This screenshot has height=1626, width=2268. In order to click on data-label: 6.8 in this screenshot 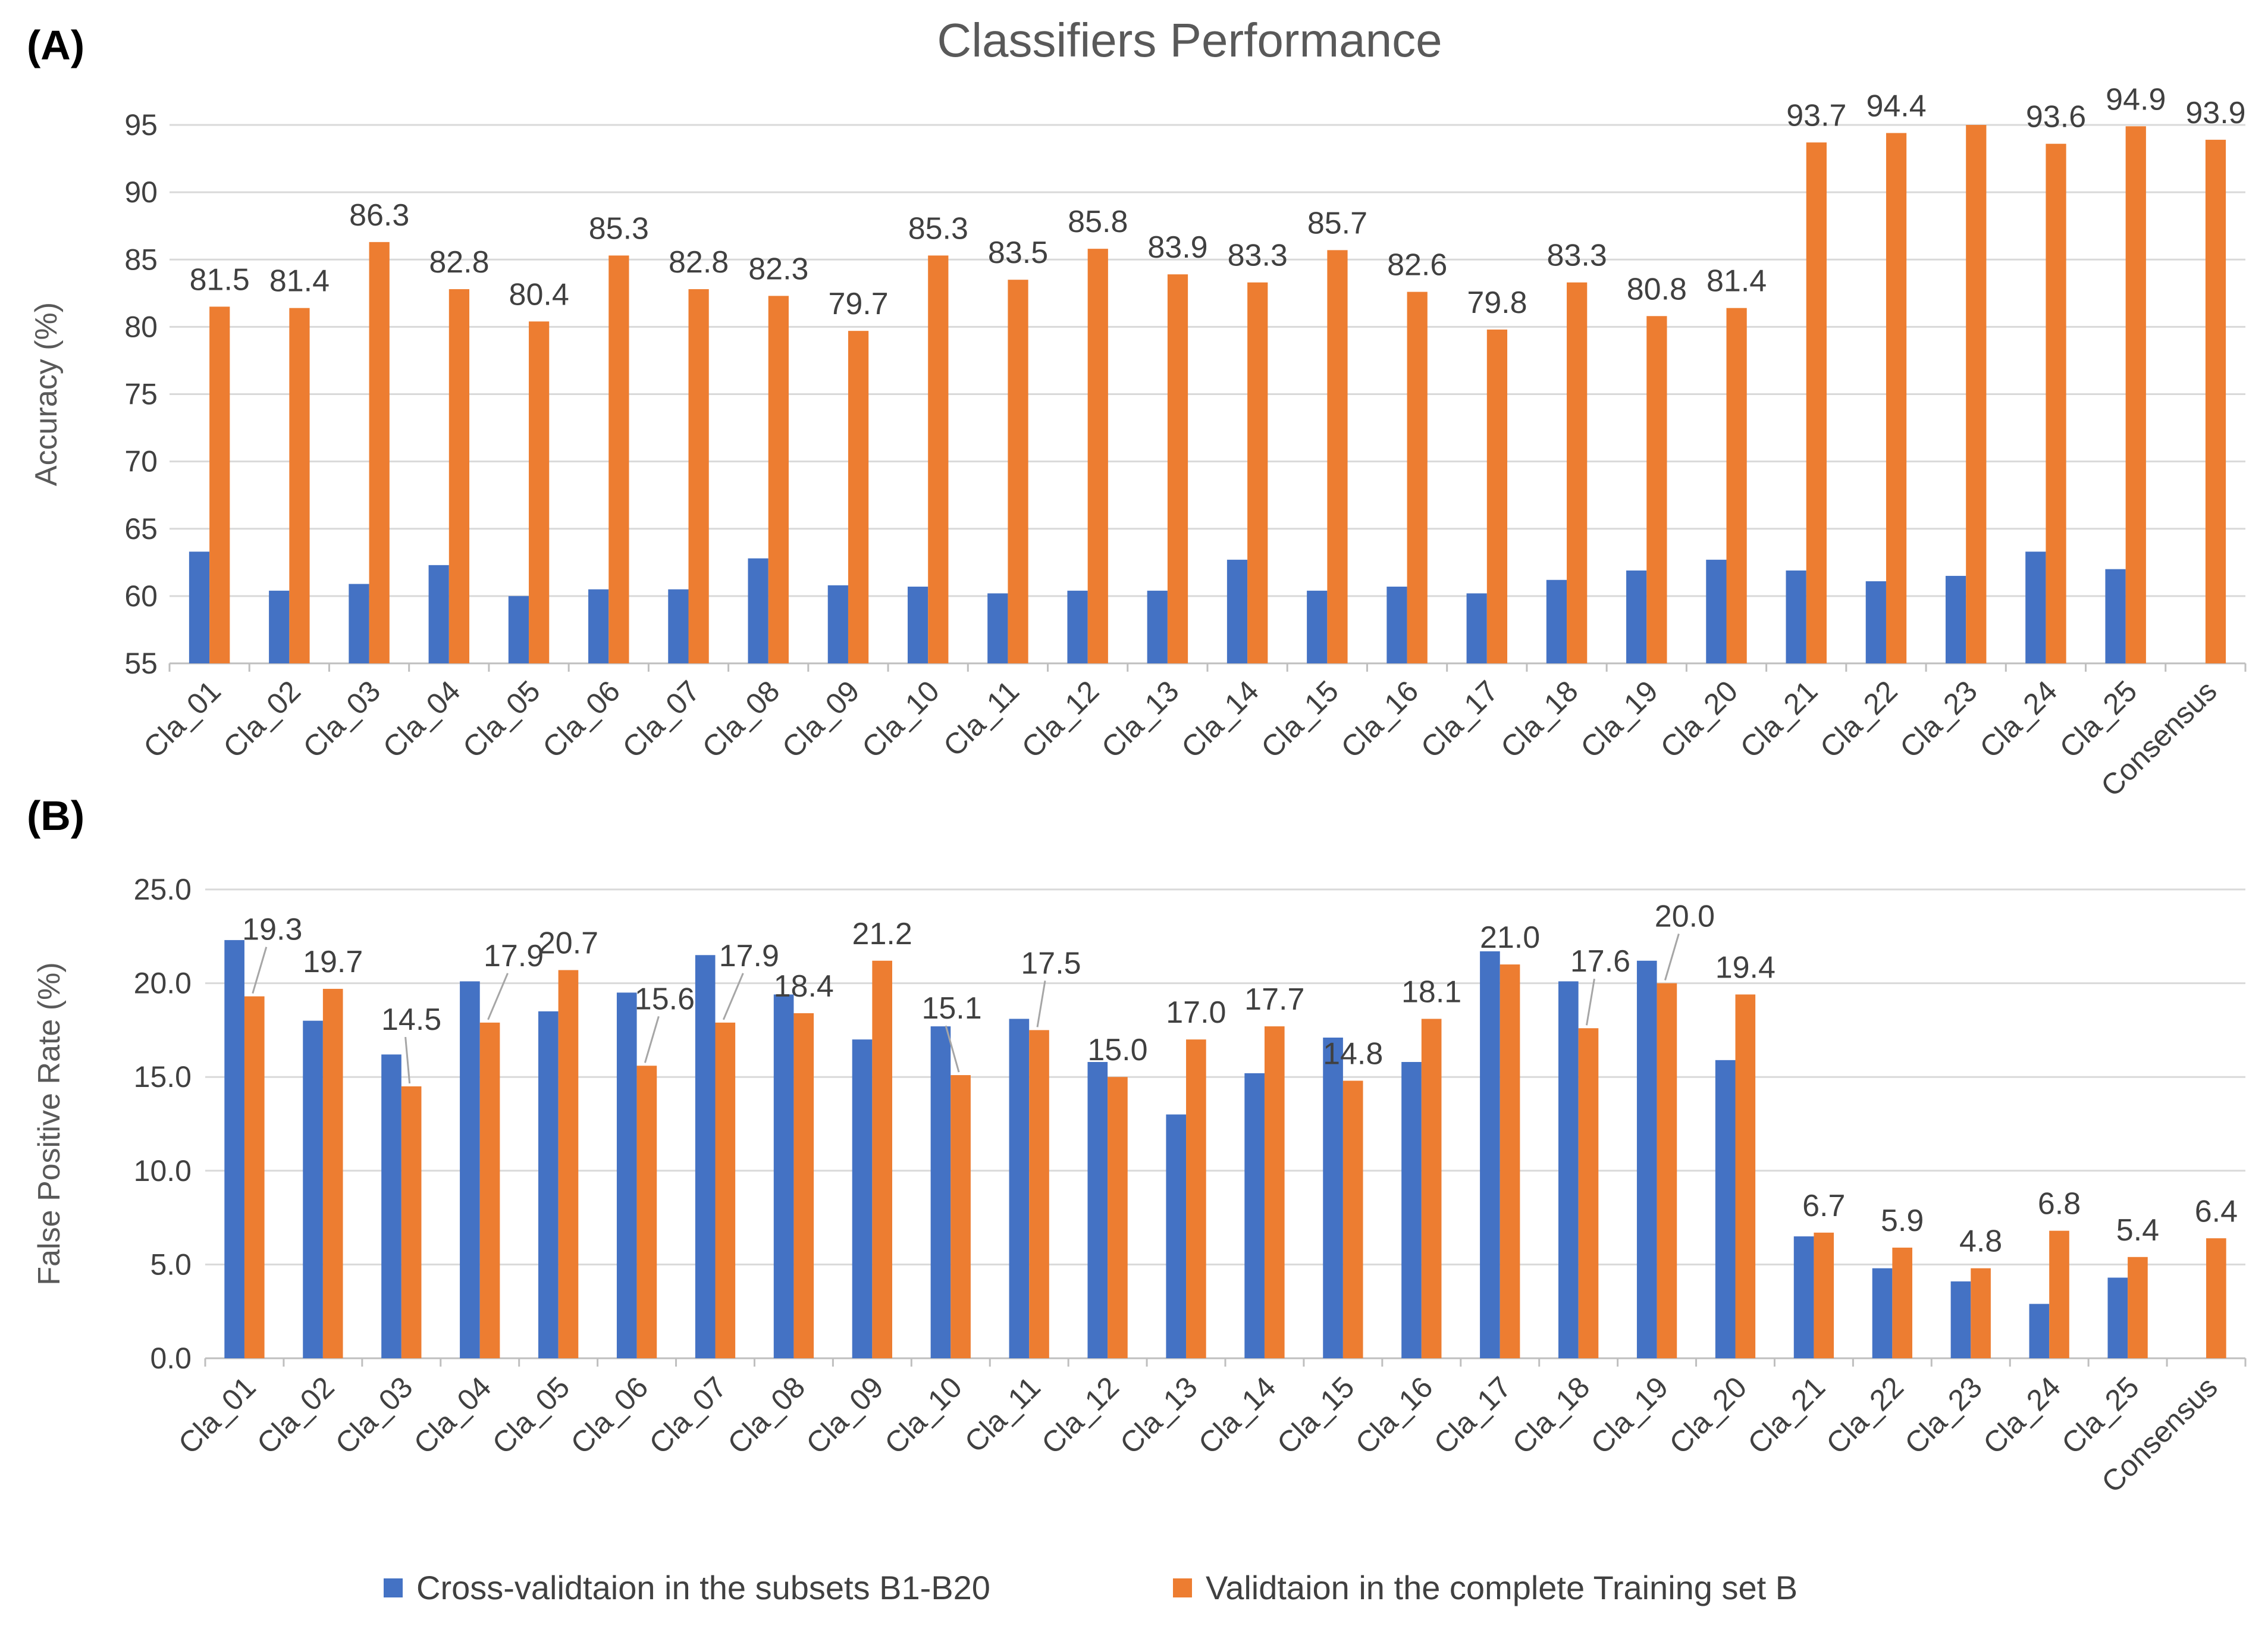, I will do `click(2059, 1204)`.